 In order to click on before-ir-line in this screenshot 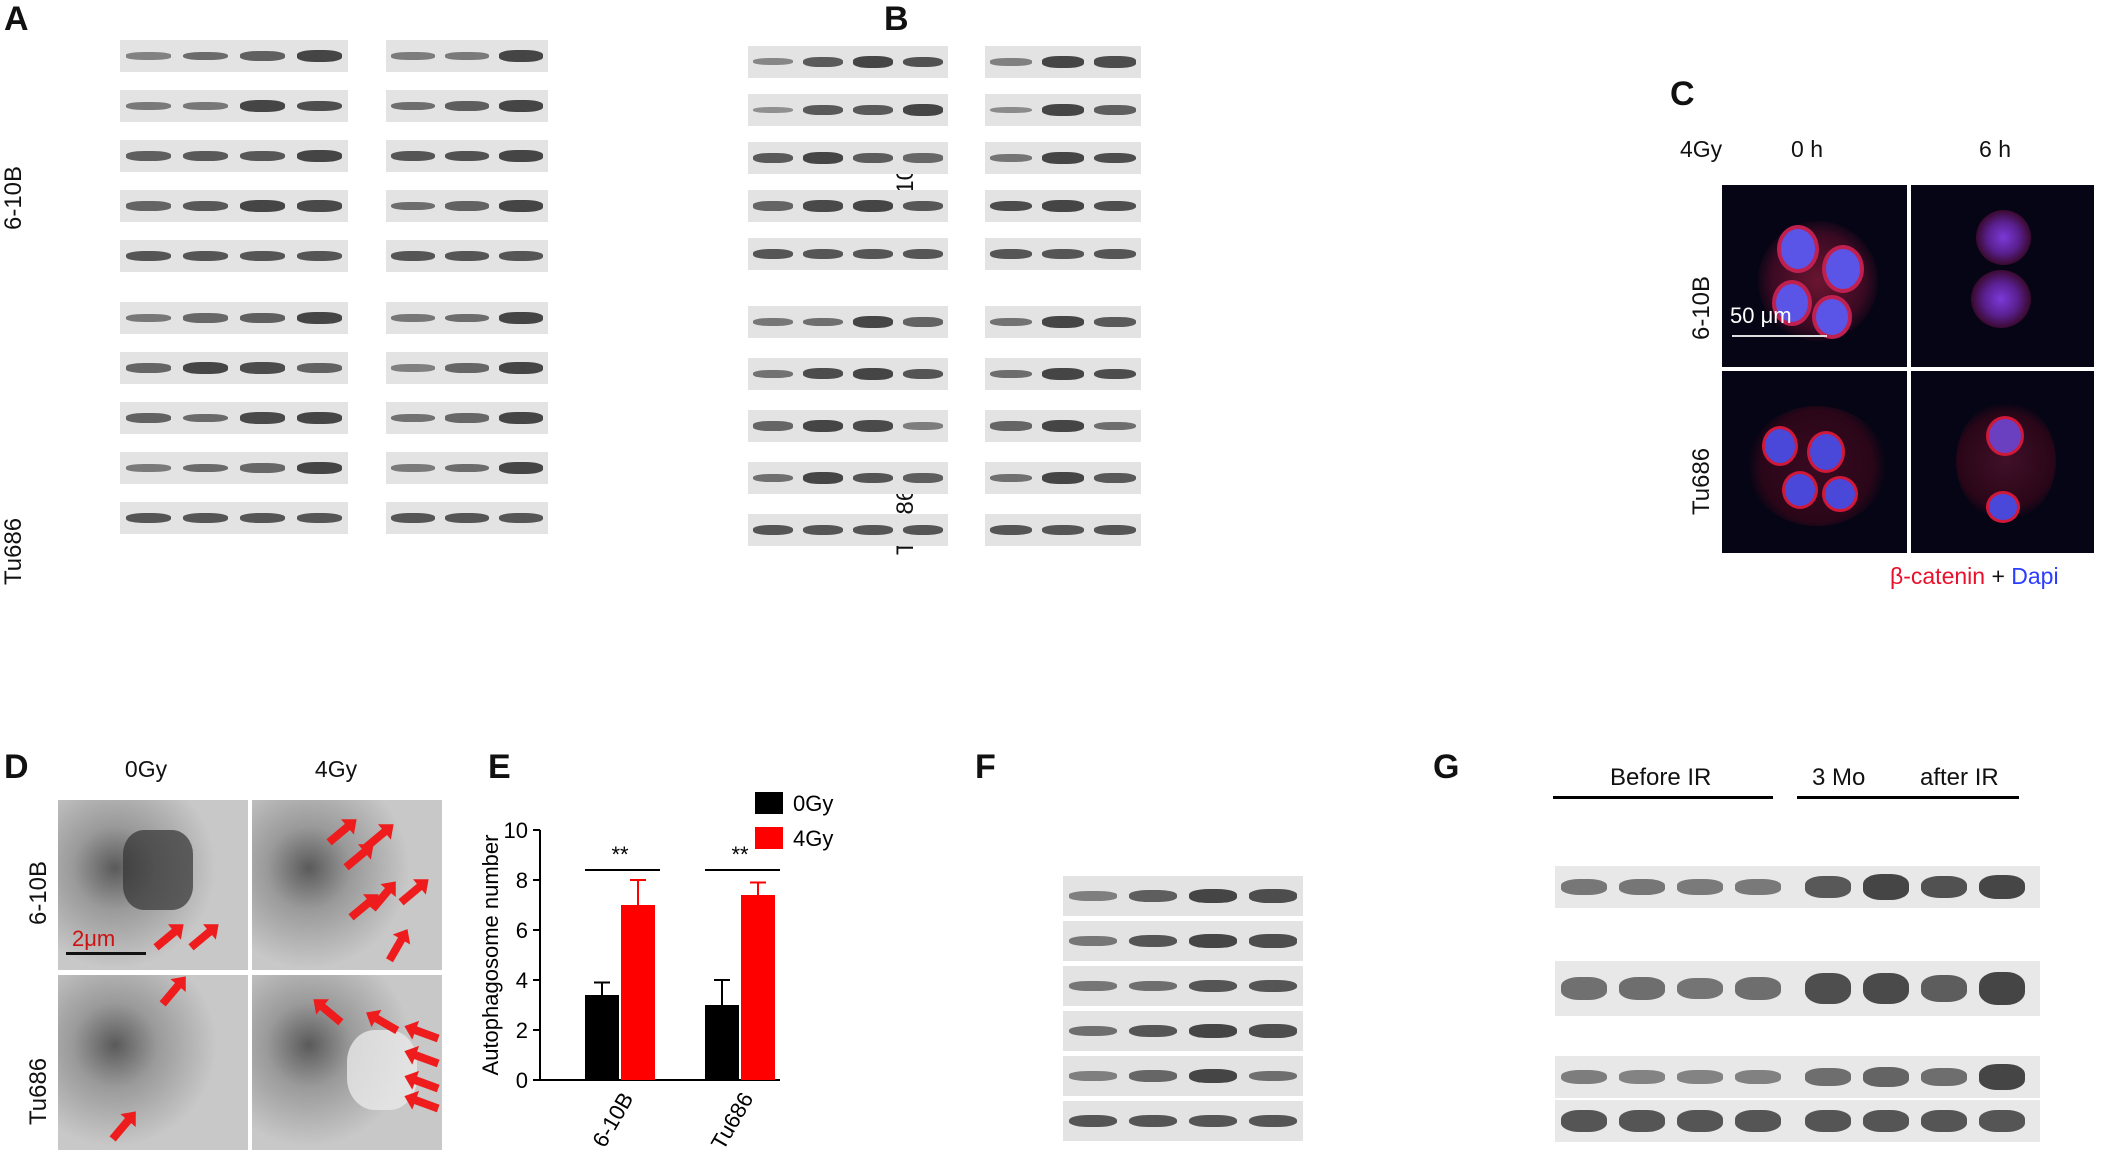, I will do `click(1663, 797)`.